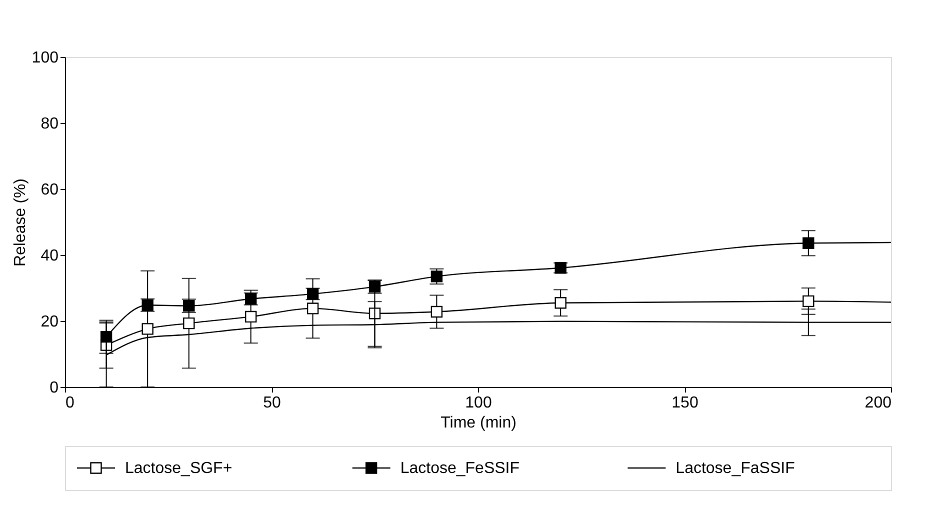  What do you see at coordinates (685, 403) in the screenshot?
I see `x-tick-label: 150` at bounding box center [685, 403].